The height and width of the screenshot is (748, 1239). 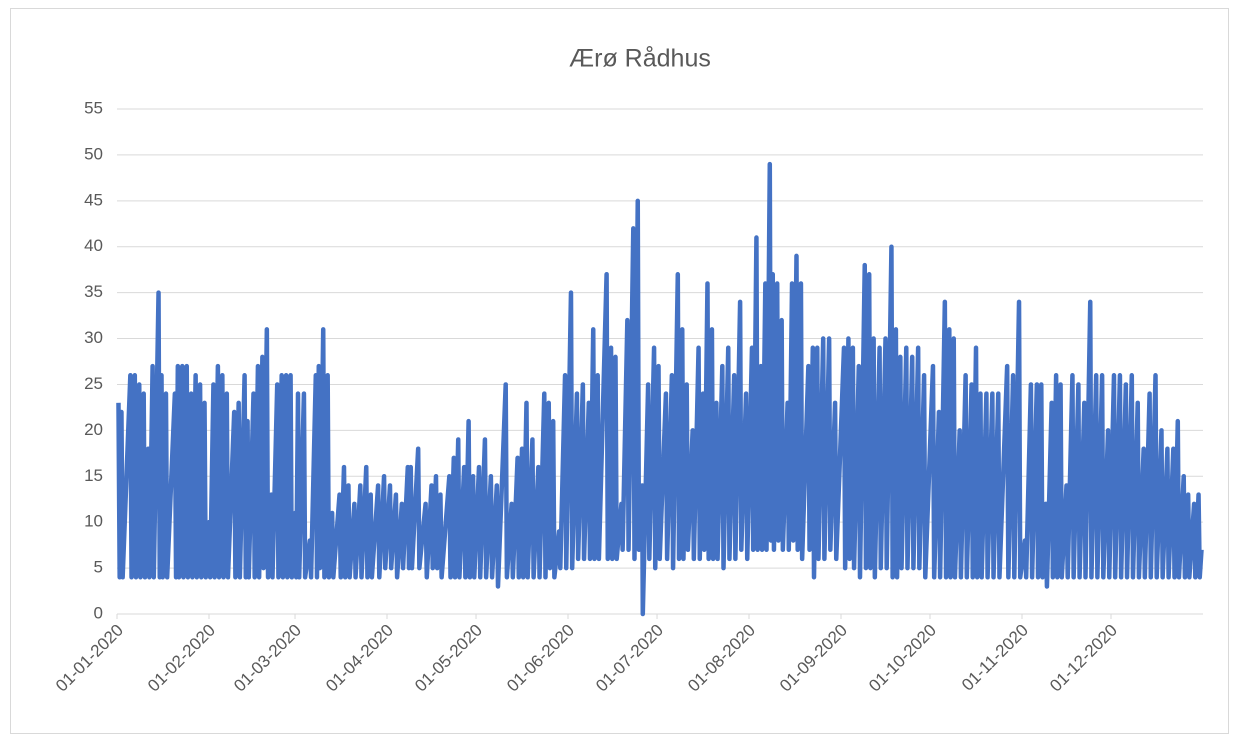 What do you see at coordinates (93, 429) in the screenshot?
I see `y-tick-label: 20` at bounding box center [93, 429].